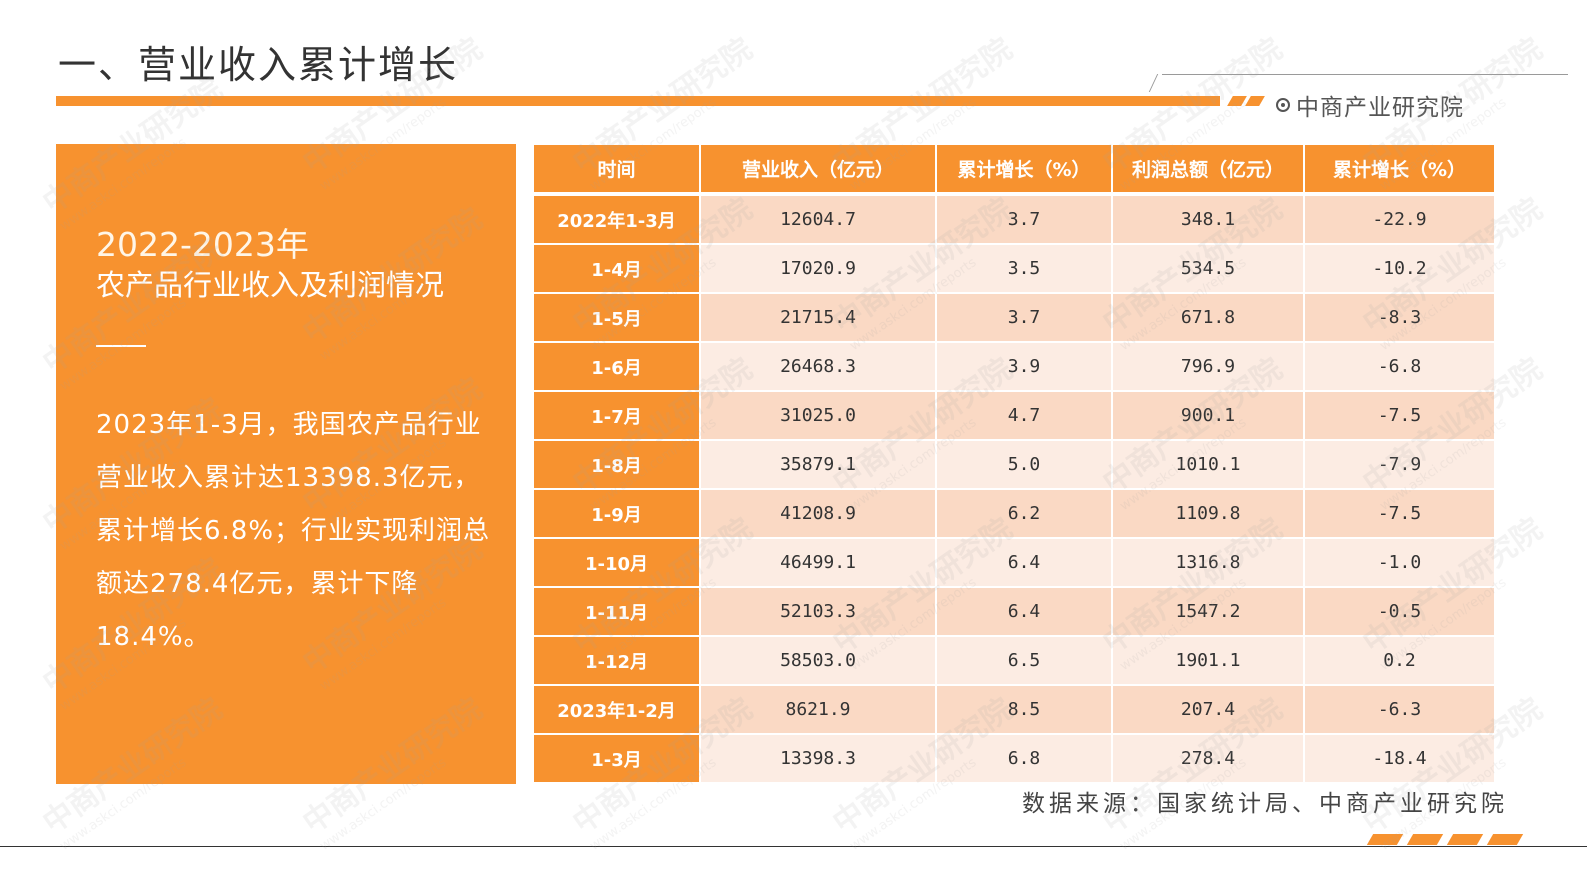 The width and height of the screenshot is (1587, 892). I want to click on table-row: 2023年1-2月 8621.9 8.5 207.4 -6.3, so click(1014, 710).